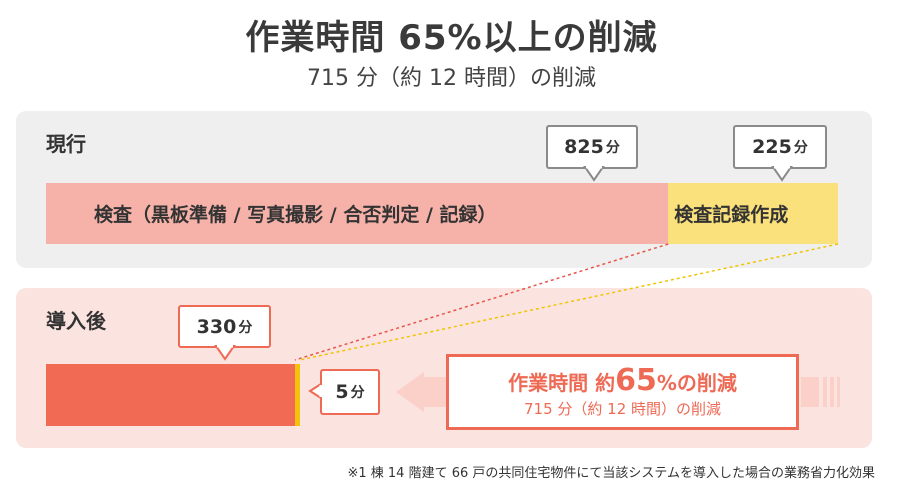 The width and height of the screenshot is (903, 500). Describe the element at coordinates (562, 383) in the screenshot. I see `reduction-prefix: 作業時間 約` at that location.